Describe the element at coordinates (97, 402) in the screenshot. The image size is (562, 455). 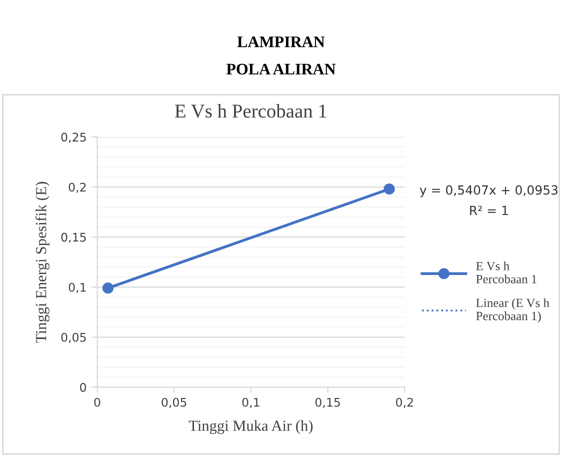
I see `x-tick-label: 0` at that location.